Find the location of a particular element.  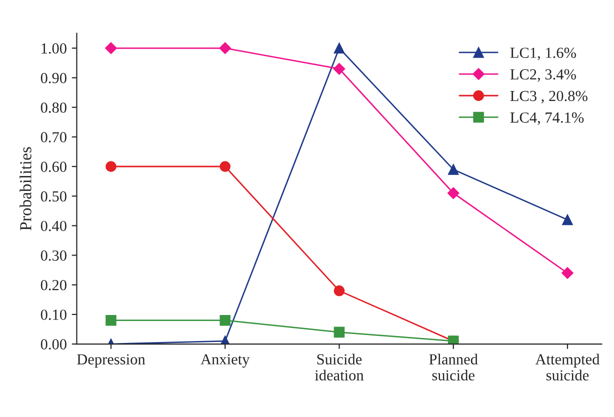

legend-label: LC4, 74.1% is located at coordinates (547, 118).